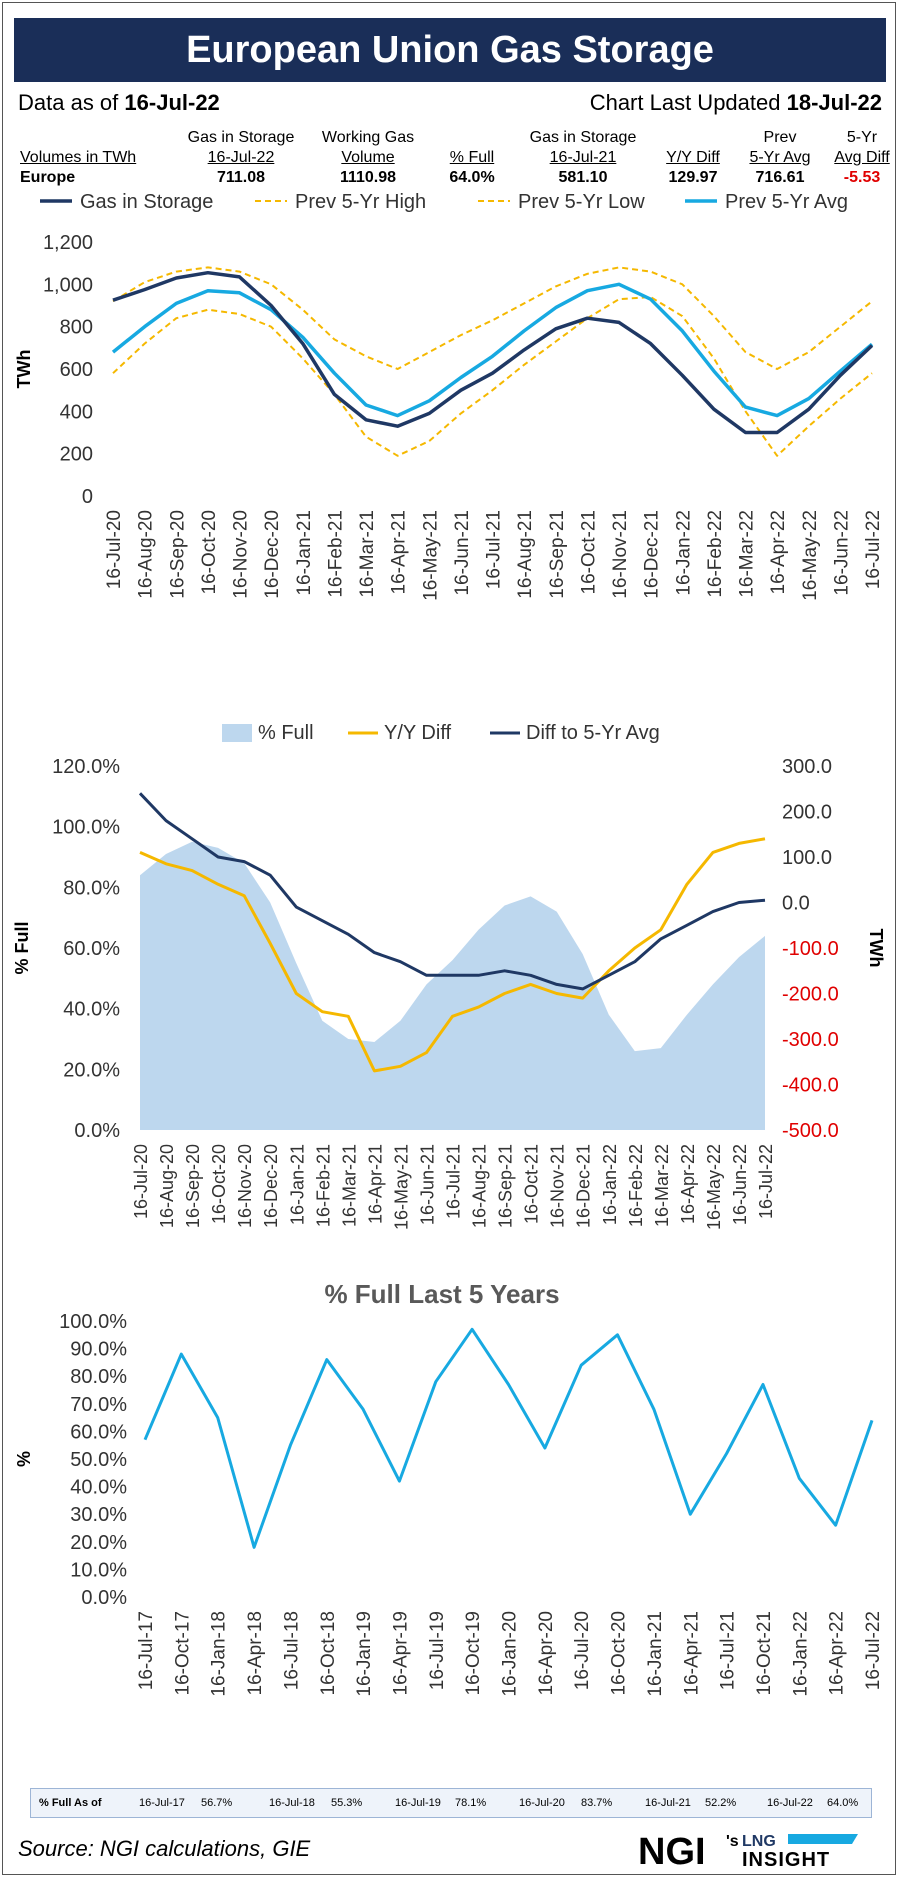  What do you see at coordinates (876, 948) in the screenshot?
I see `y-right-axis-label: TWh` at bounding box center [876, 948].